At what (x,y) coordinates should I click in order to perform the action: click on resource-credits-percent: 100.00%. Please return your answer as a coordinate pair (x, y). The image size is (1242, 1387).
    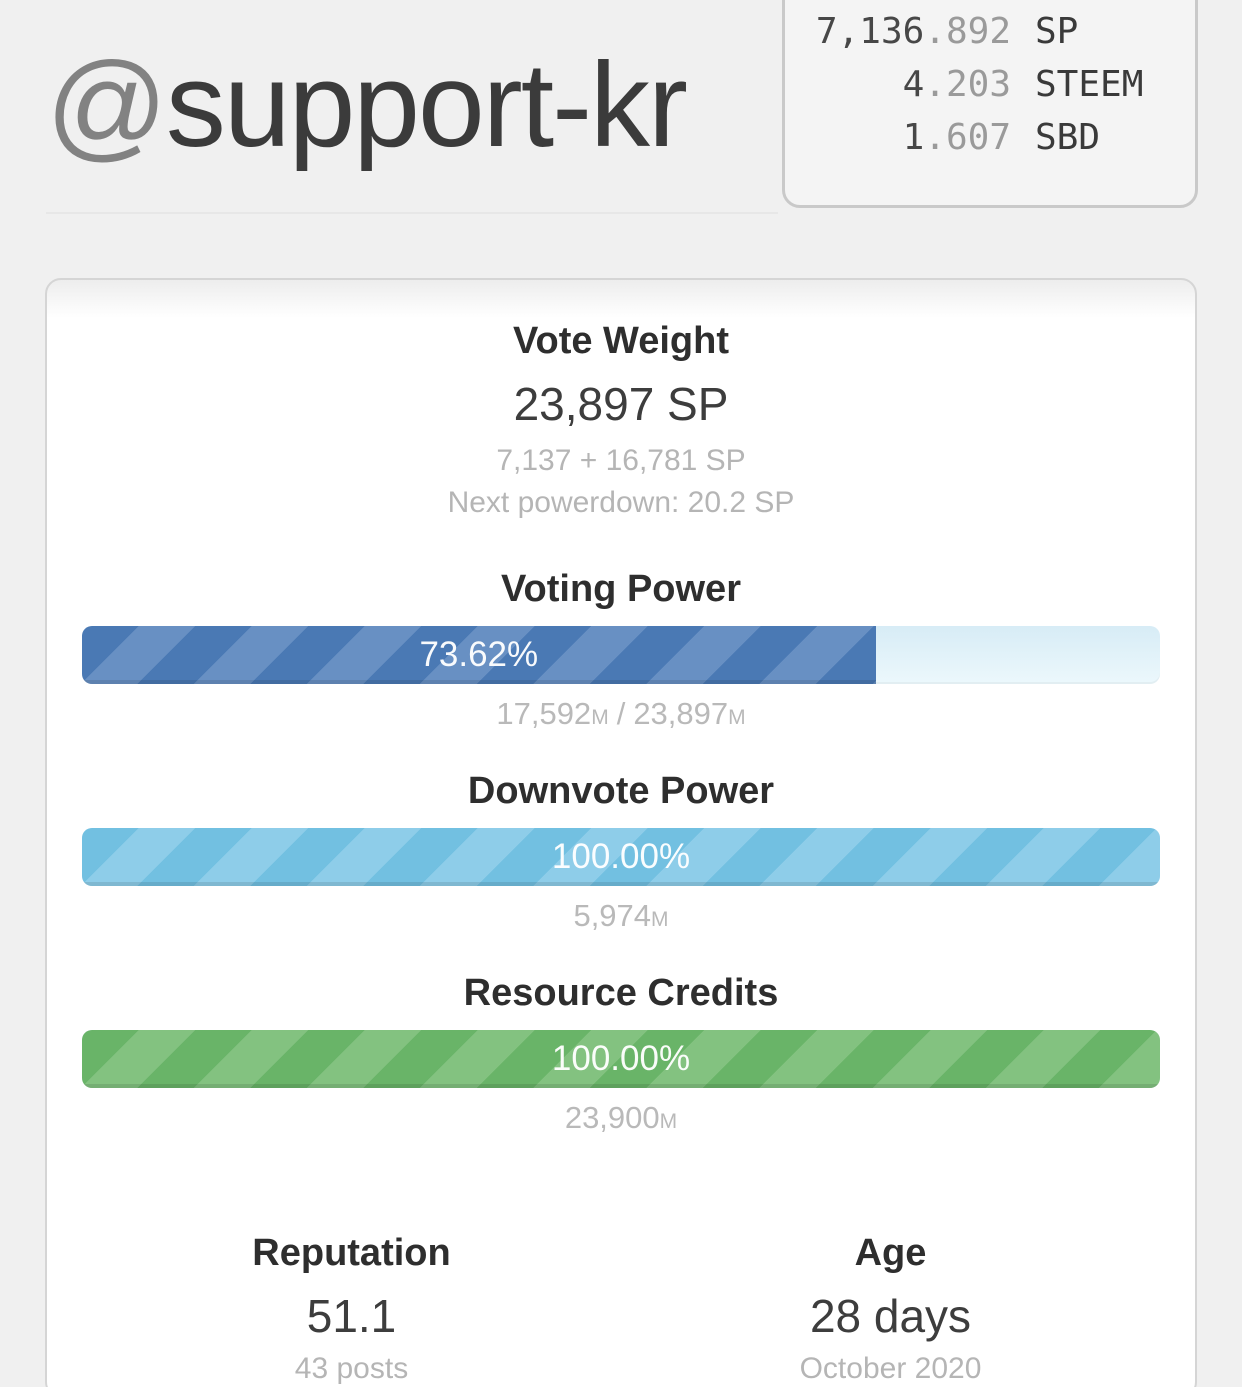
    Looking at the image, I should click on (621, 1058).